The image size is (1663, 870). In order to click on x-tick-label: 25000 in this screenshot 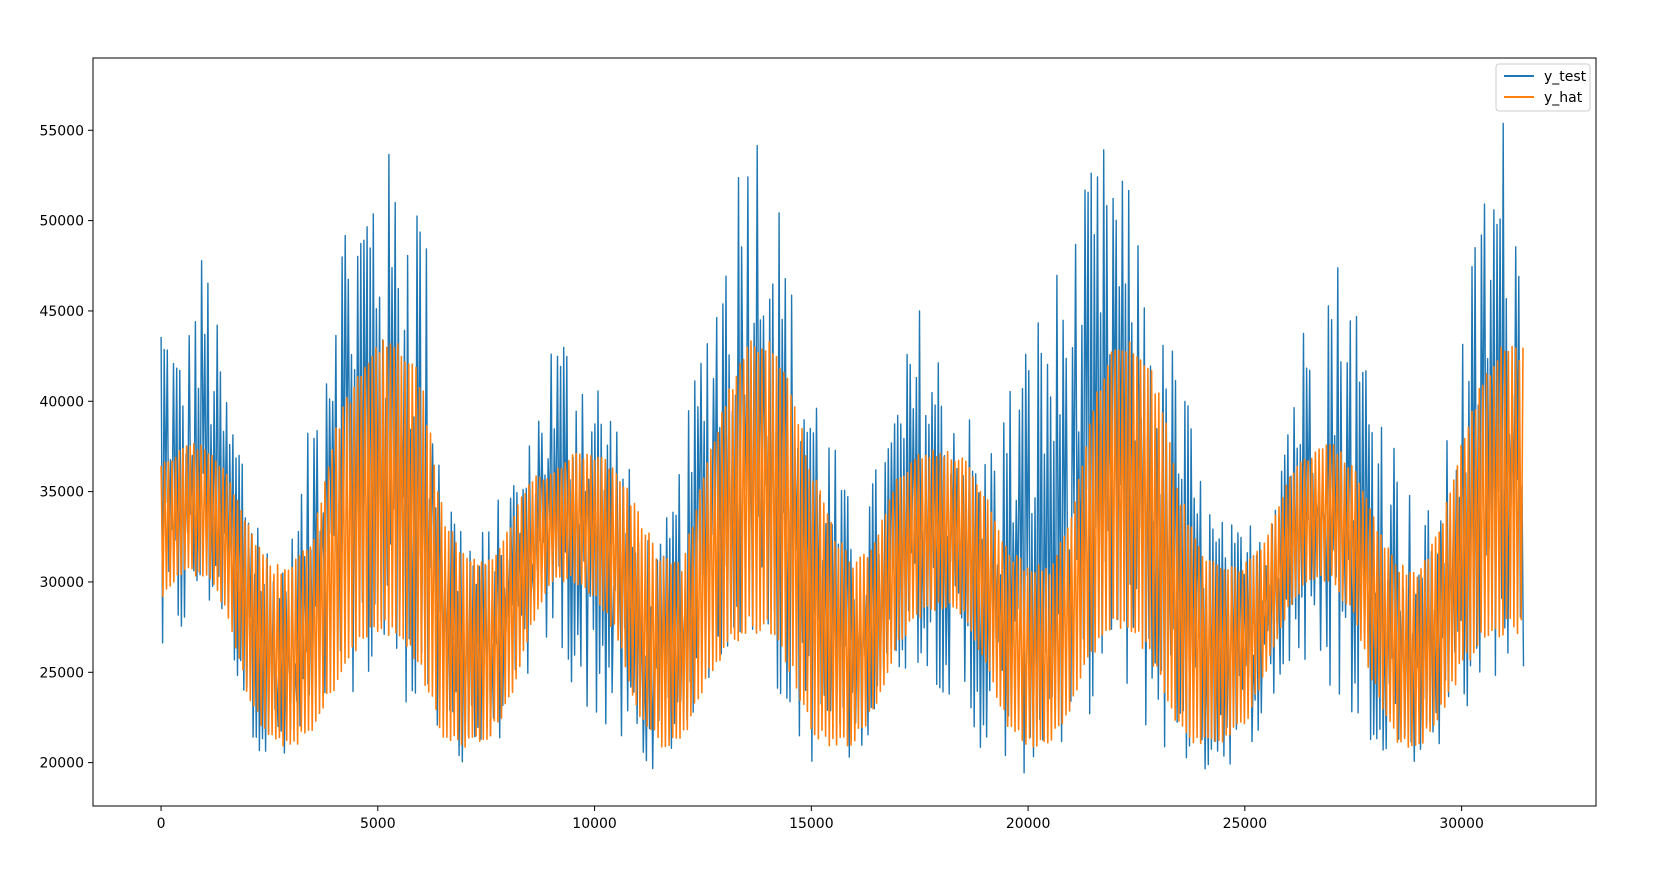, I will do `click(1245, 824)`.